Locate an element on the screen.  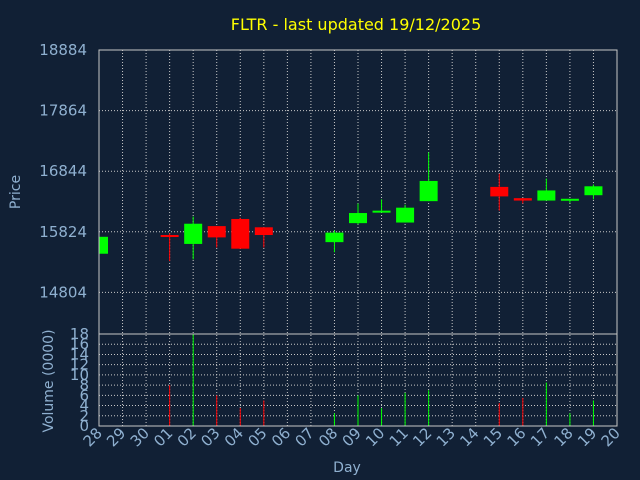
volume-tick-label: 0 is located at coordinates (84, 426).